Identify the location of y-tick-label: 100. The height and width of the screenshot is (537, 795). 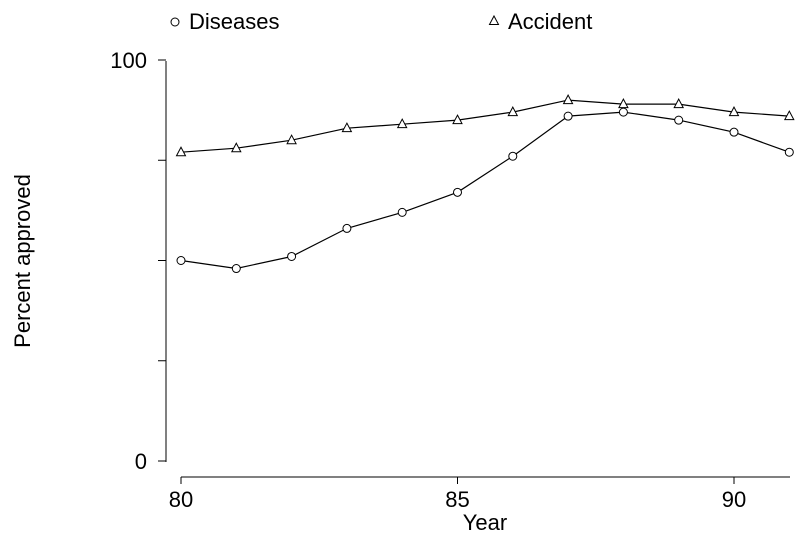
(128, 60).